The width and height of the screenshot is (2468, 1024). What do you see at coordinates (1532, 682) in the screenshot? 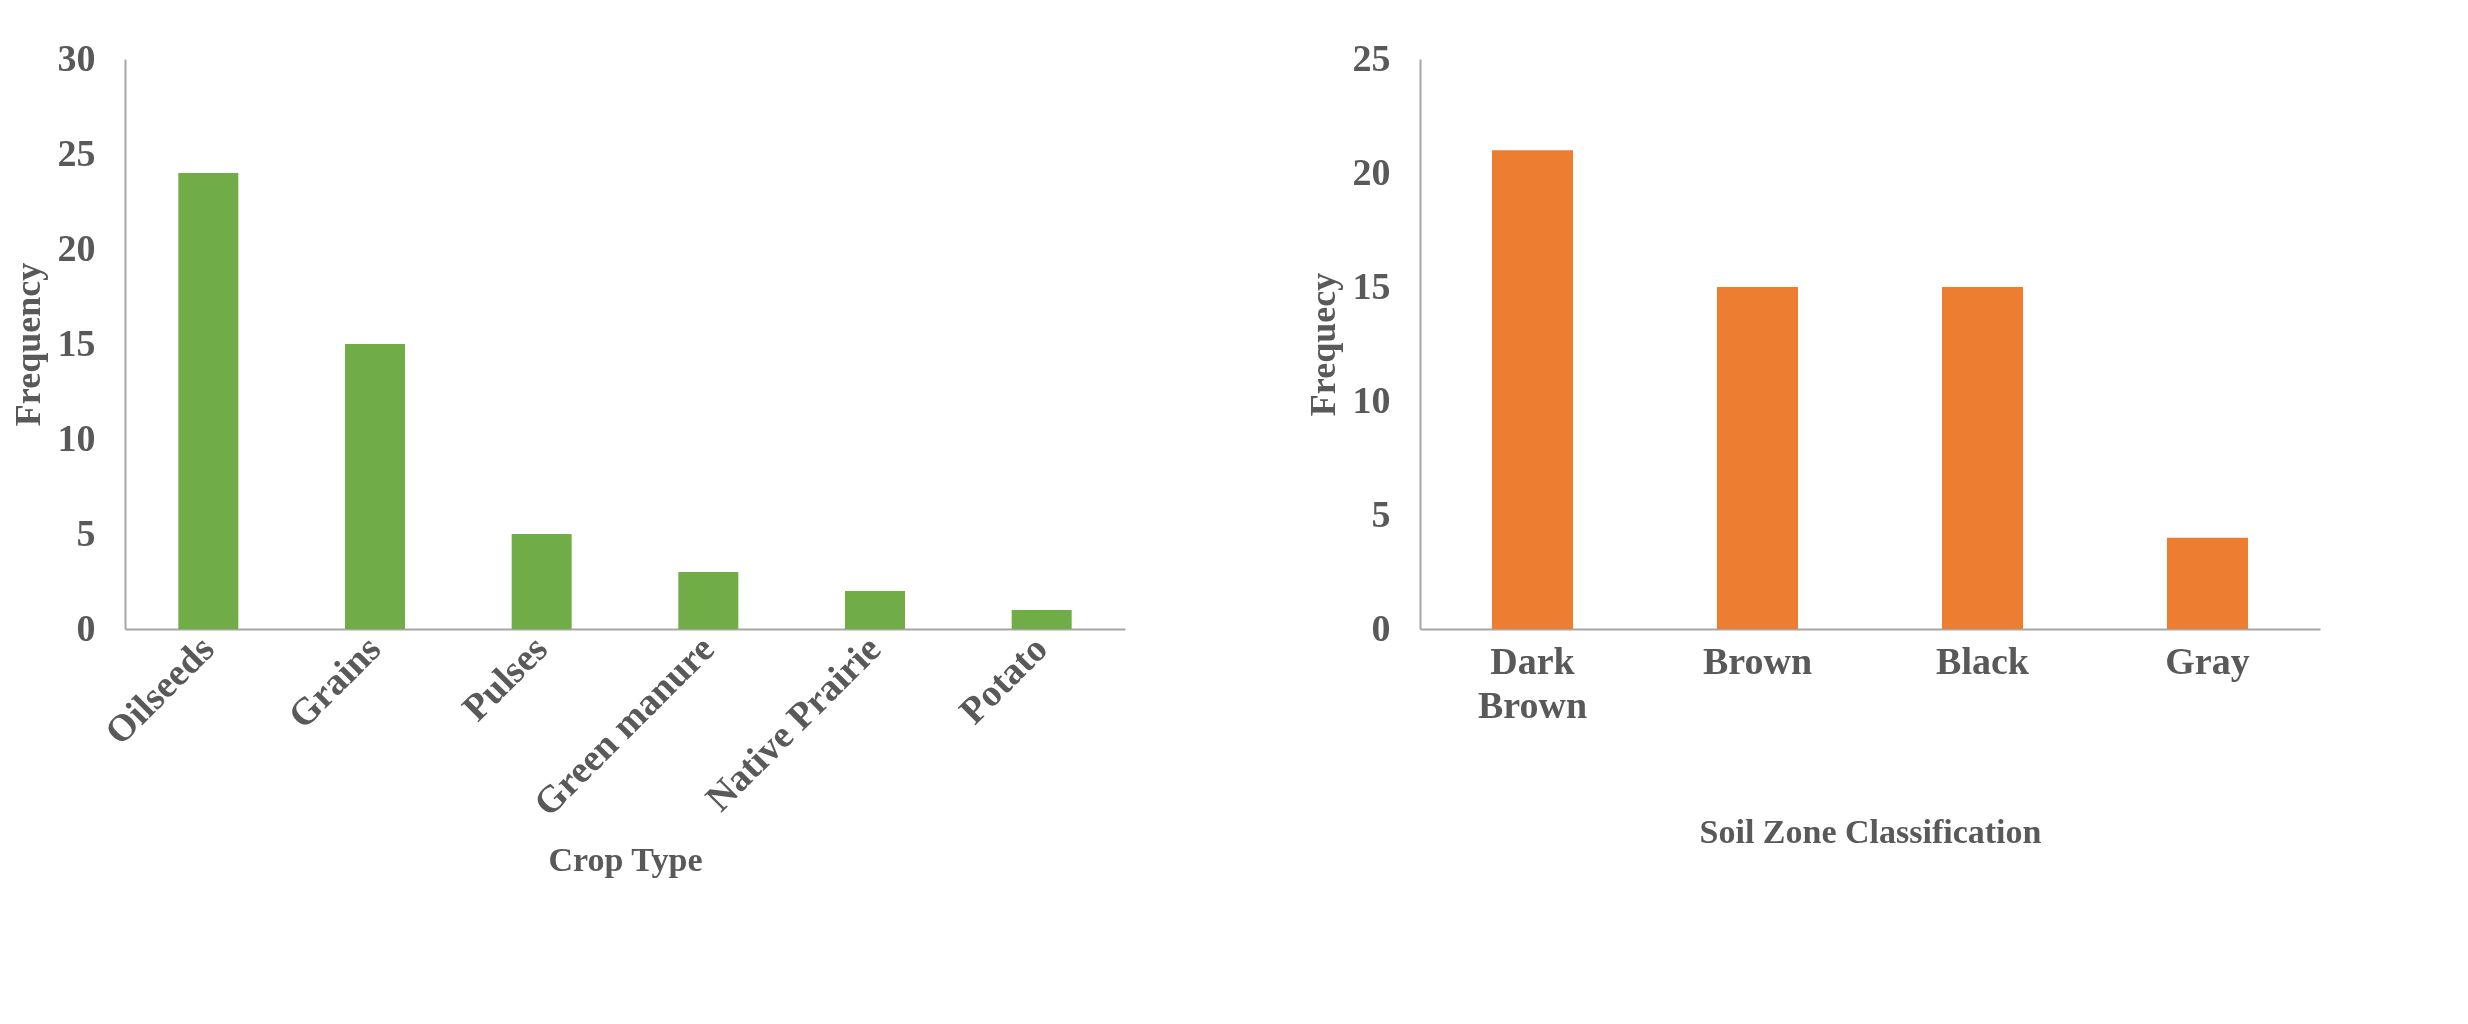
I see `x-tick-label: Dark Brown` at bounding box center [1532, 682].